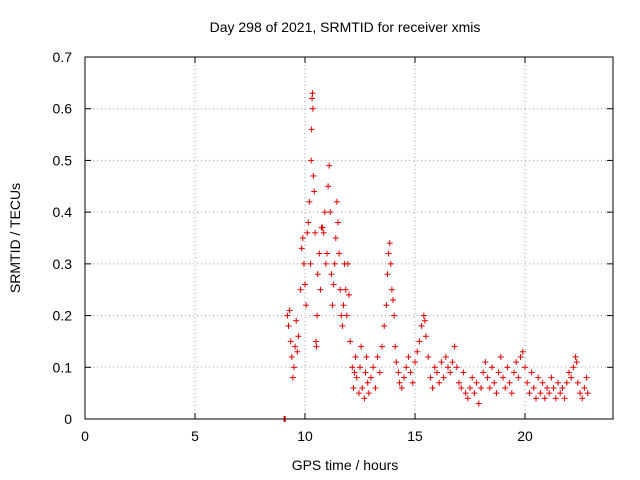 This screenshot has width=640, height=480. I want to click on y-tick-label: 0.7, so click(63, 57).